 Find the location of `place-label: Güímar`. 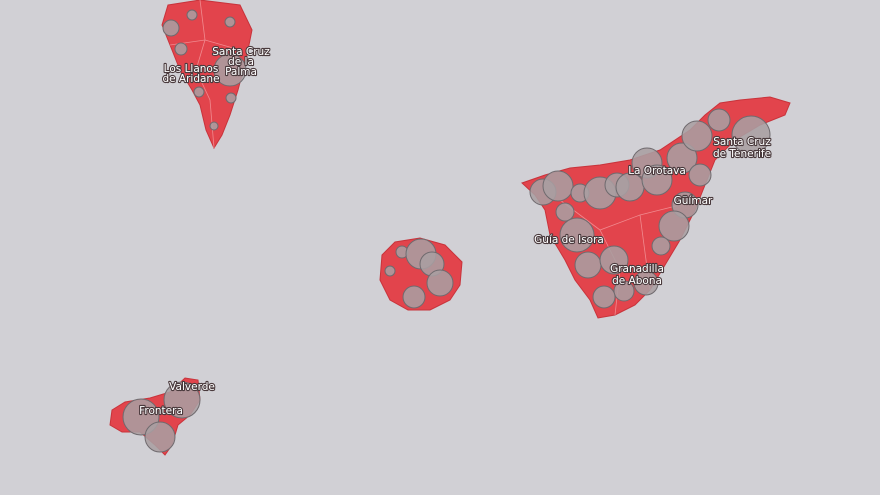

place-label: Güímar is located at coordinates (693, 201).